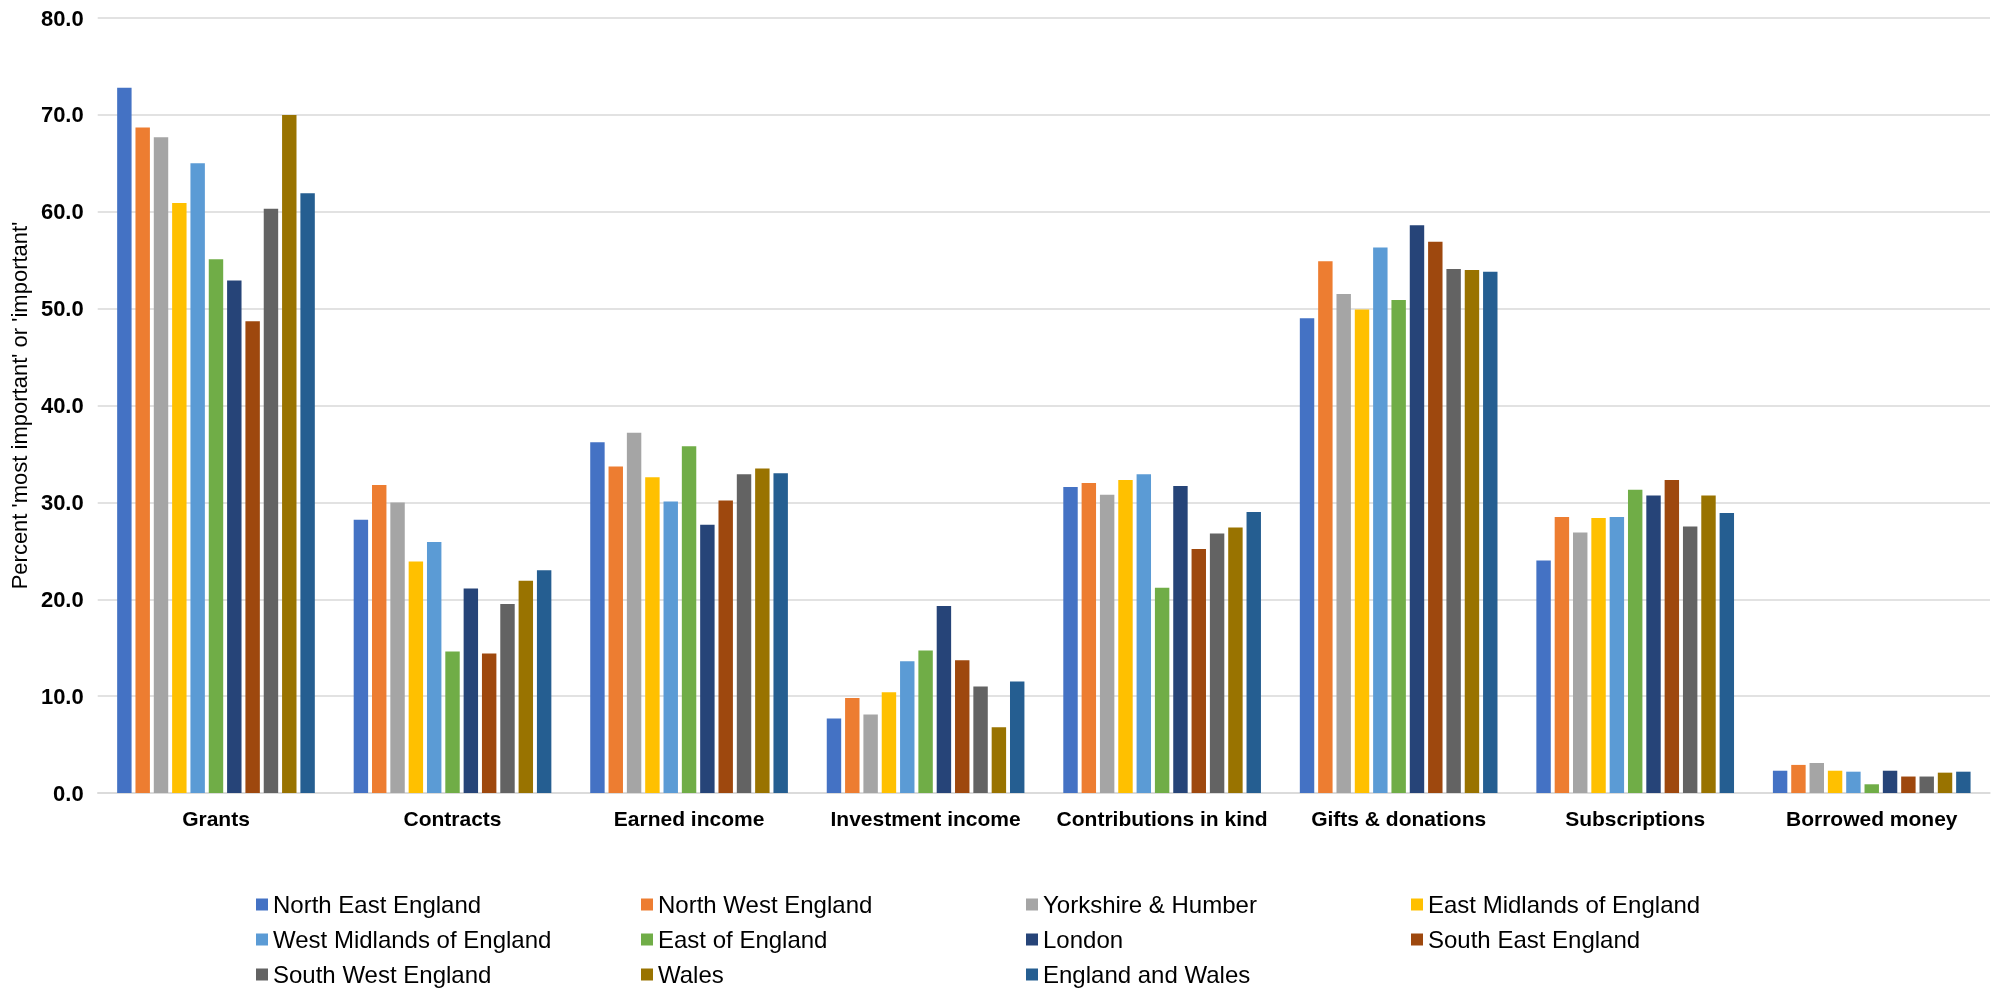 This screenshot has width=1993, height=990. I want to click on x-tick-label: Gifts & donations, so click(1399, 818).